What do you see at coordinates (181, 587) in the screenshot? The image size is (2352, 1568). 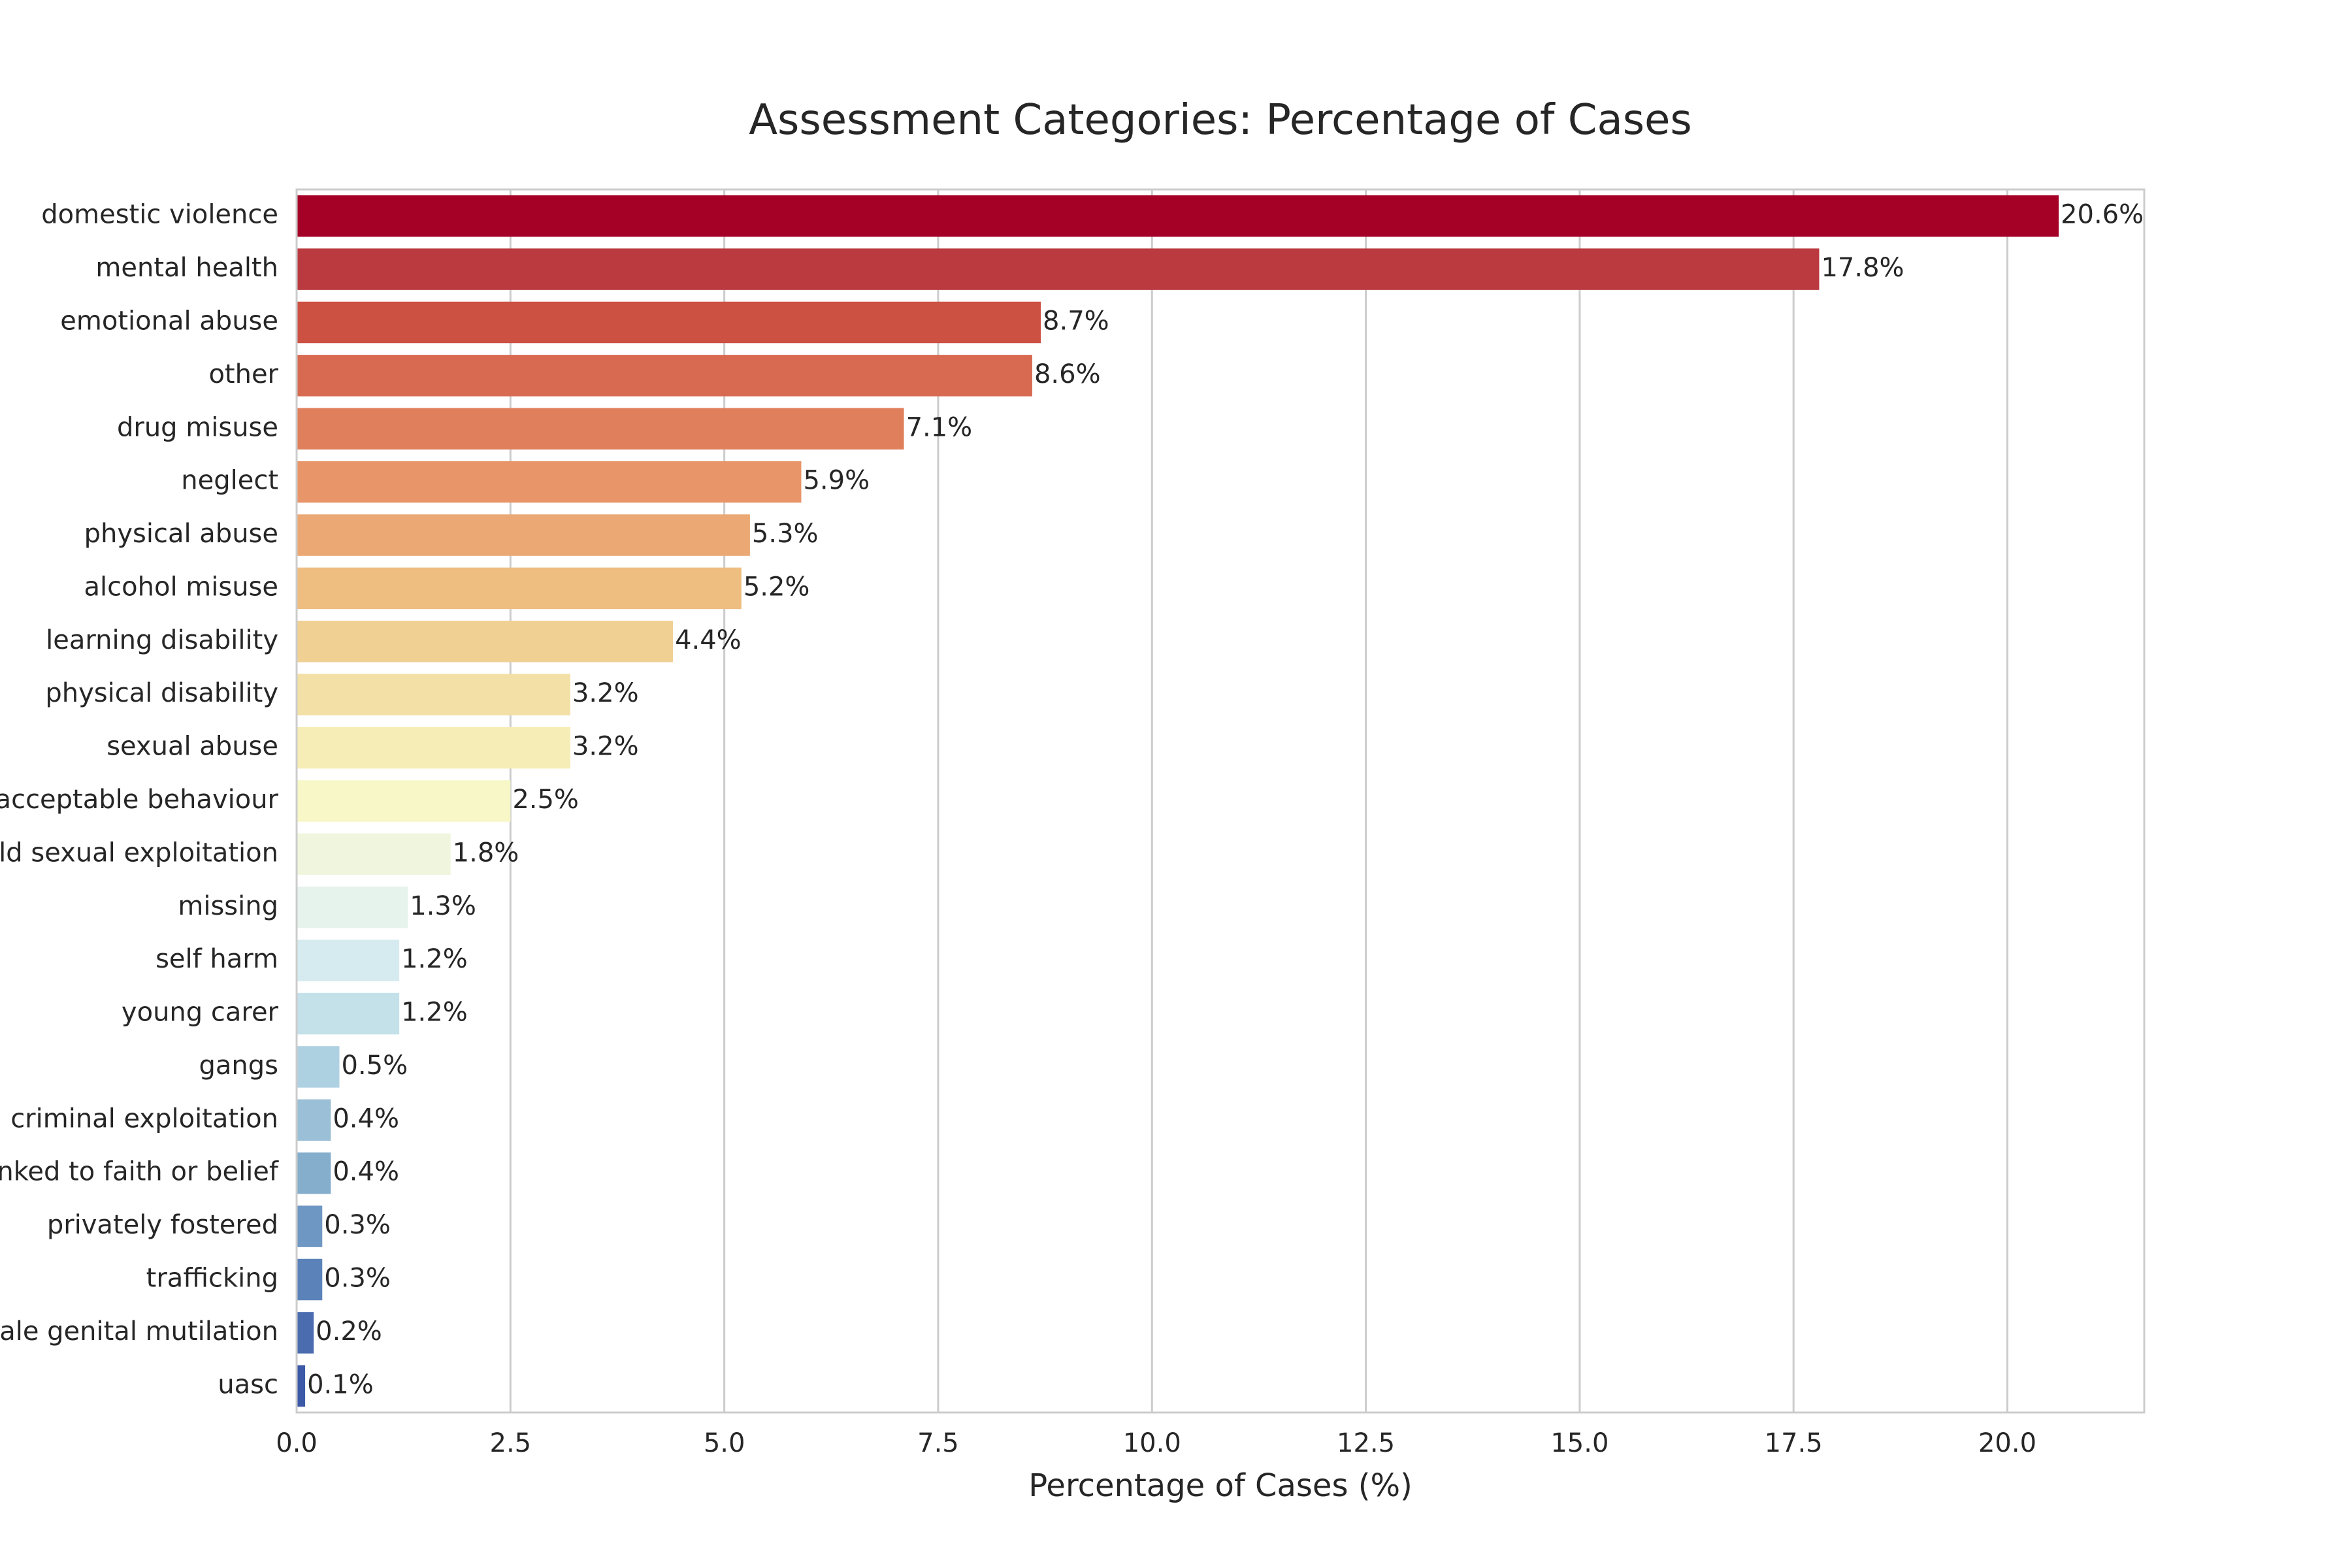 I see `category-label: alcohol misuse` at bounding box center [181, 587].